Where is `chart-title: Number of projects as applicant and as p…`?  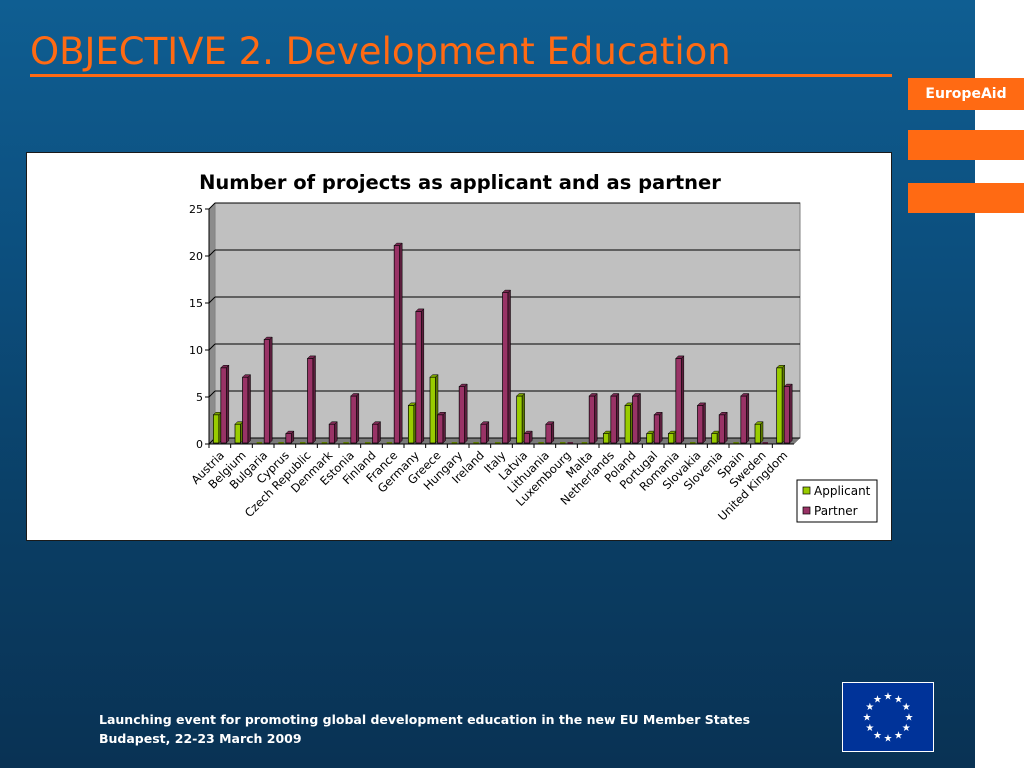 chart-title: Number of projects as applicant and as p… is located at coordinates (460, 182).